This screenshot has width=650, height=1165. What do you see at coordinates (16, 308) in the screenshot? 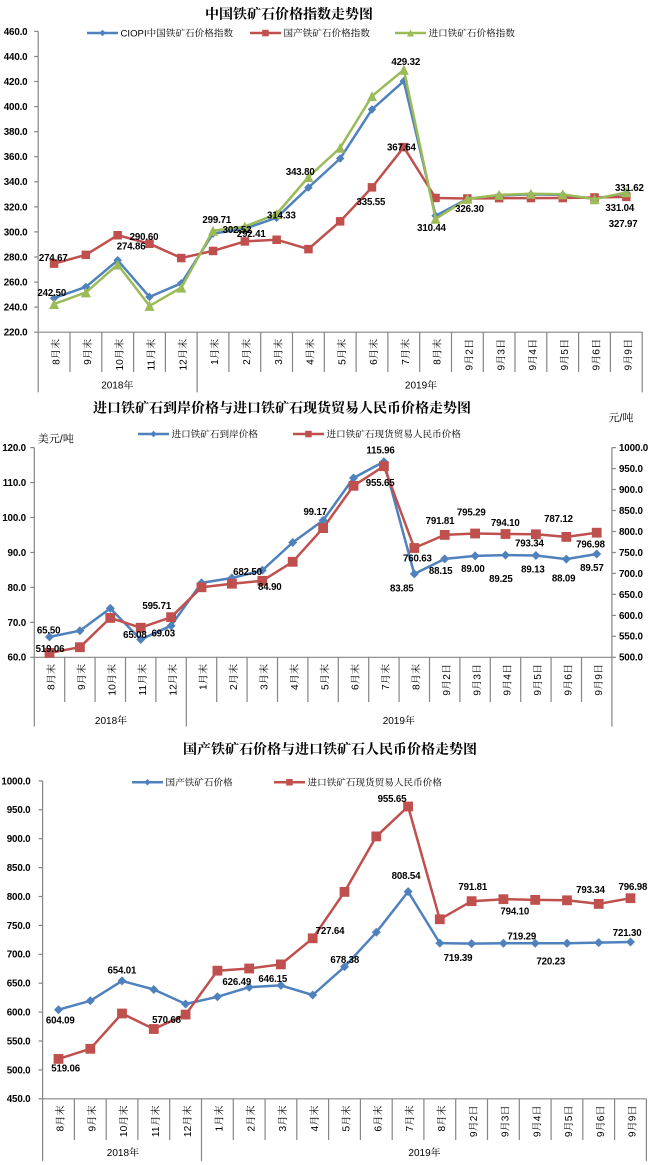
I see `svg-text: 240.0` at bounding box center [16, 308].